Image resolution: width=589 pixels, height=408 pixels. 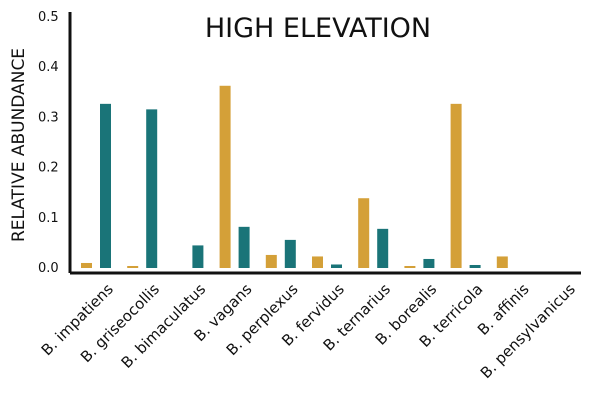 I want to click on y-tick-label: 0.3, so click(x=48, y=117).